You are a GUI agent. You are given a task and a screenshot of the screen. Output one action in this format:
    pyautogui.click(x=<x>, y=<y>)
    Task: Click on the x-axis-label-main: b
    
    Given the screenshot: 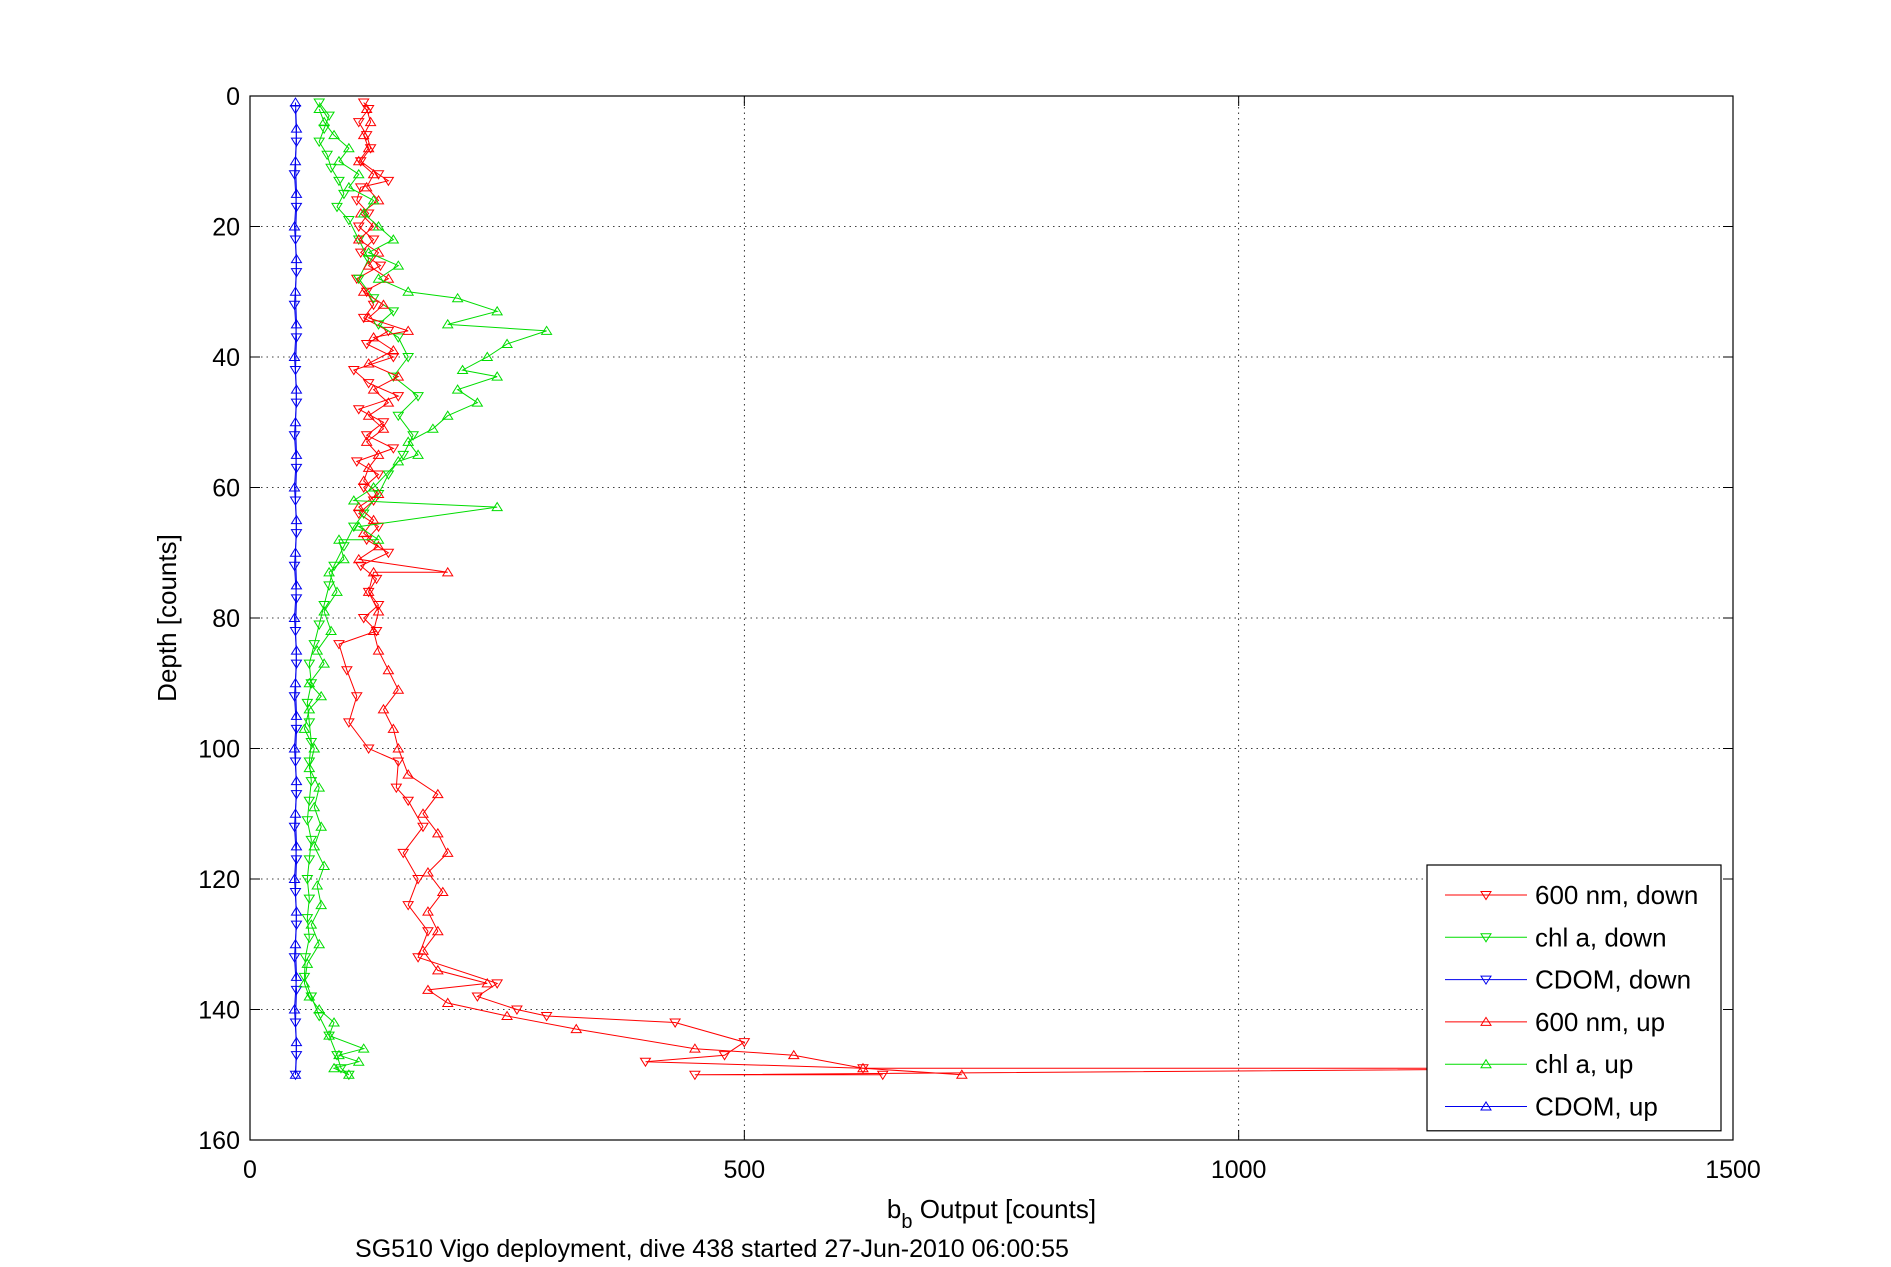 What is the action you would take?
    pyautogui.click(x=894, y=1209)
    